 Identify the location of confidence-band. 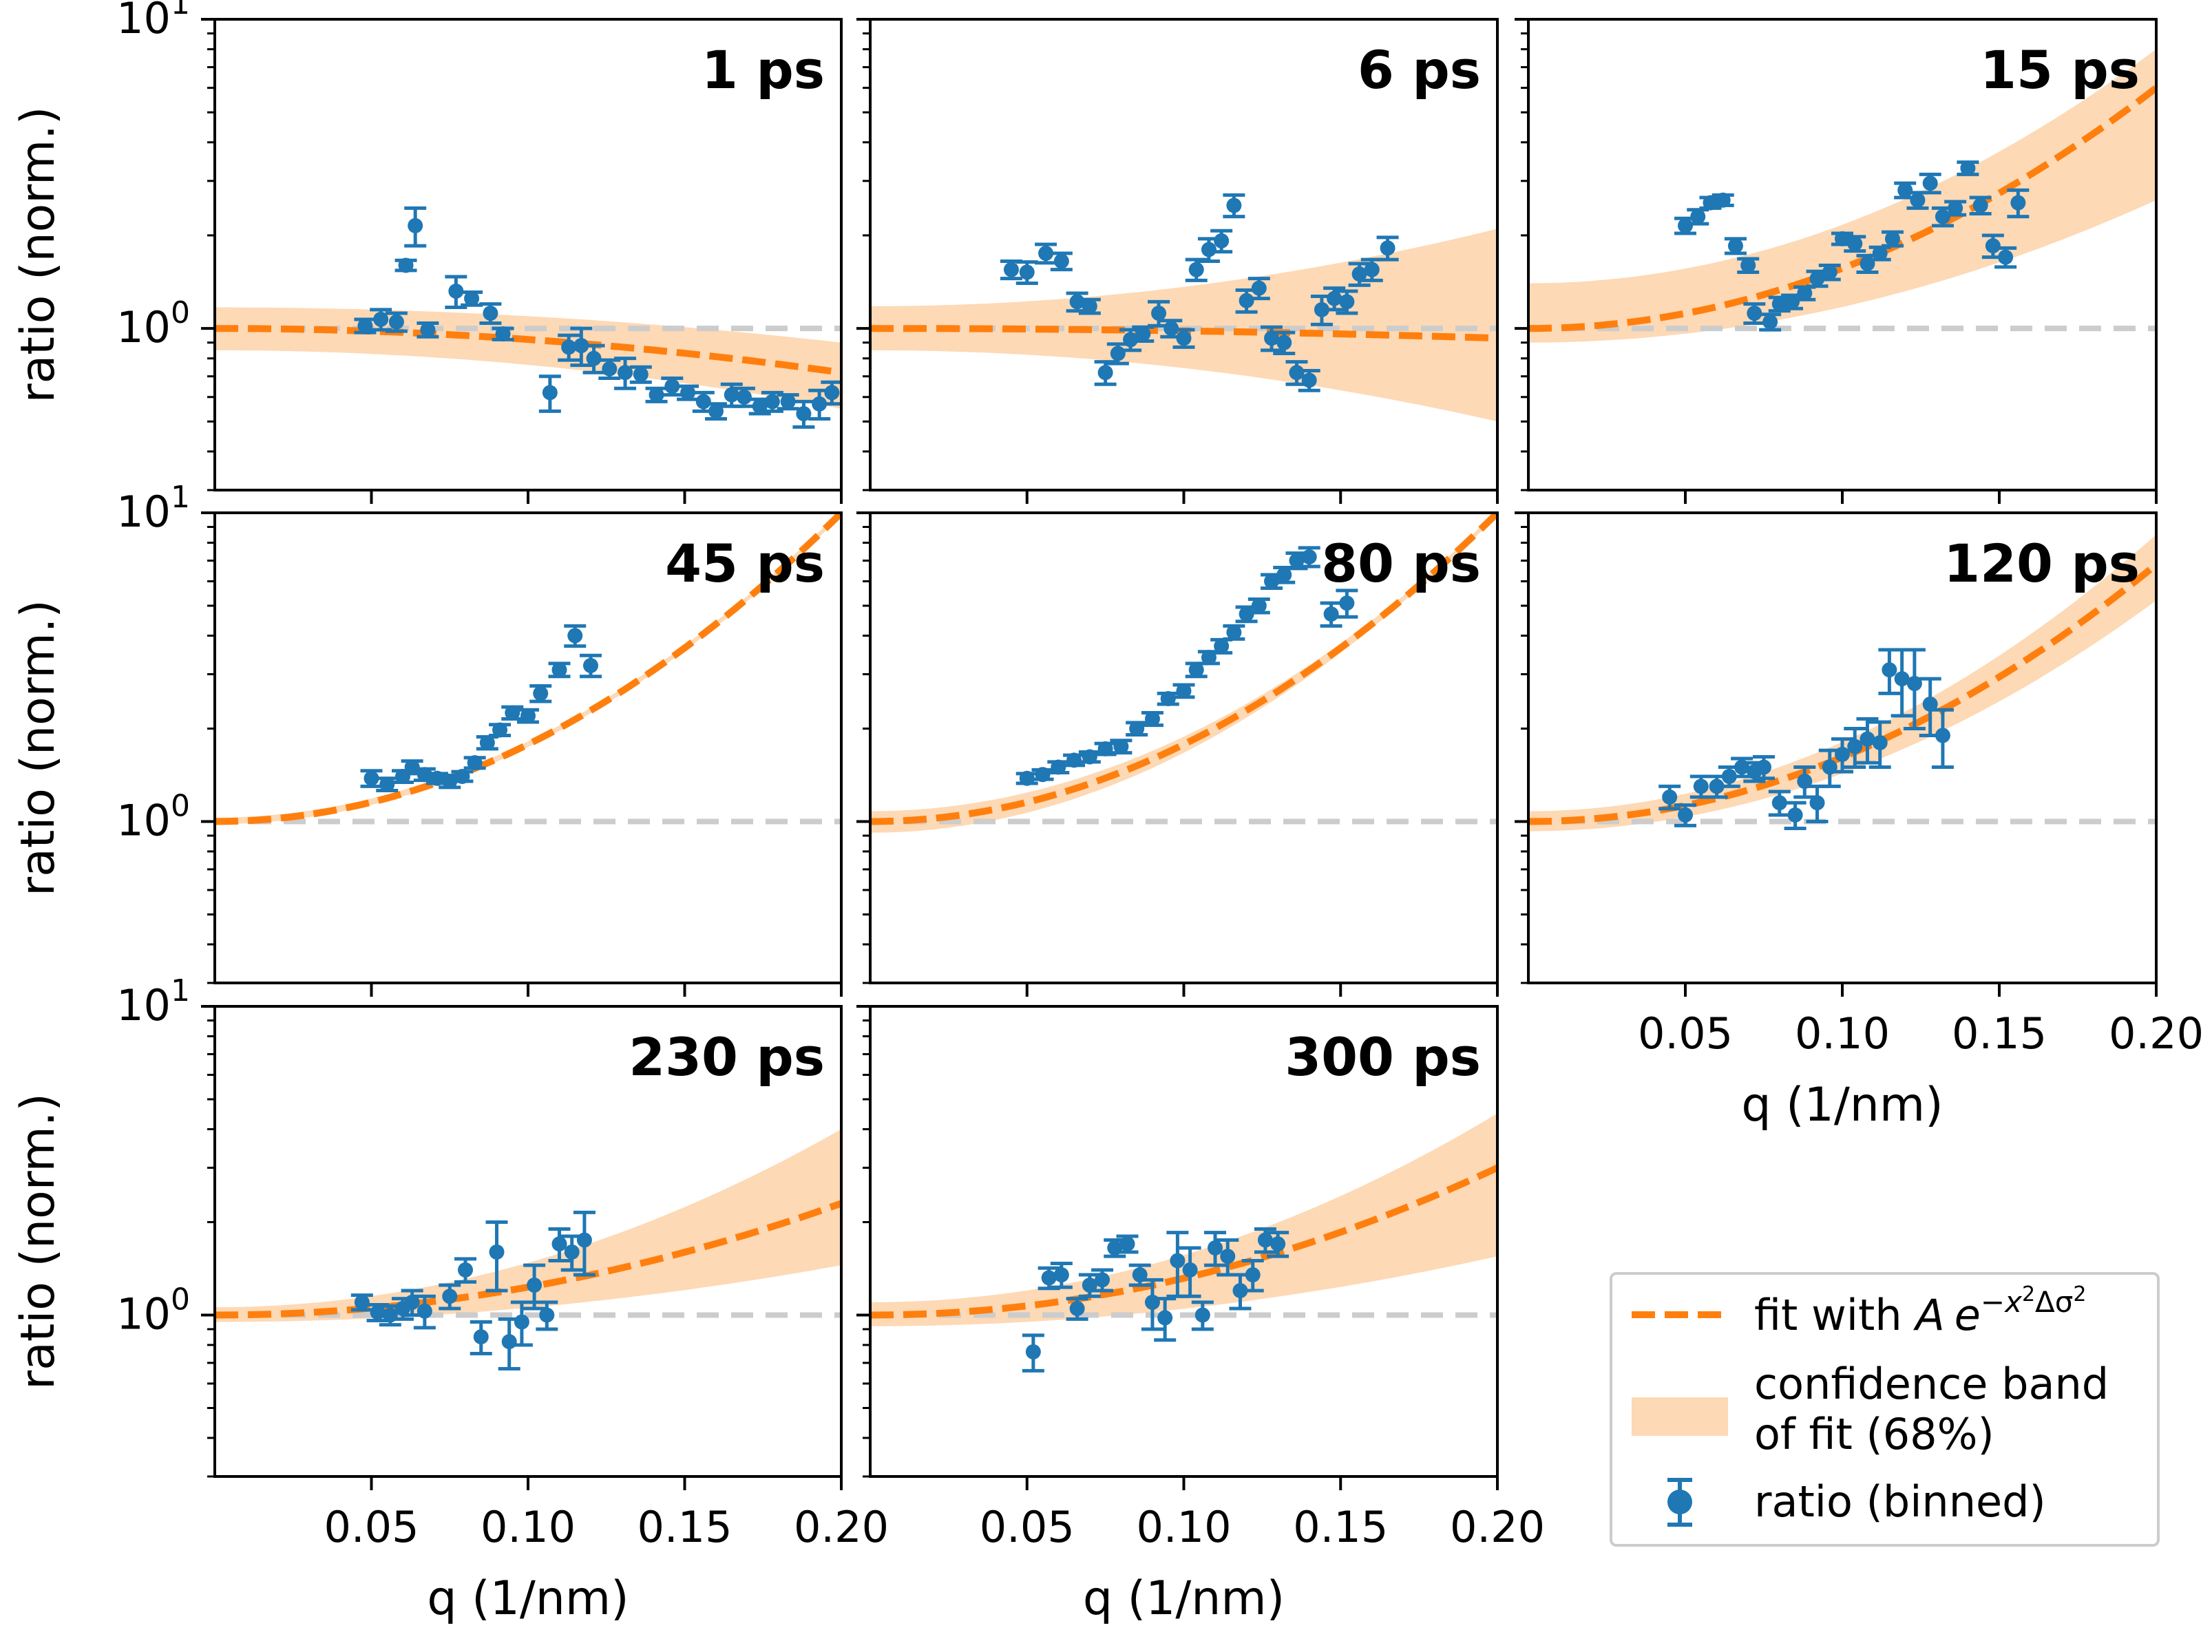
(528, 1226).